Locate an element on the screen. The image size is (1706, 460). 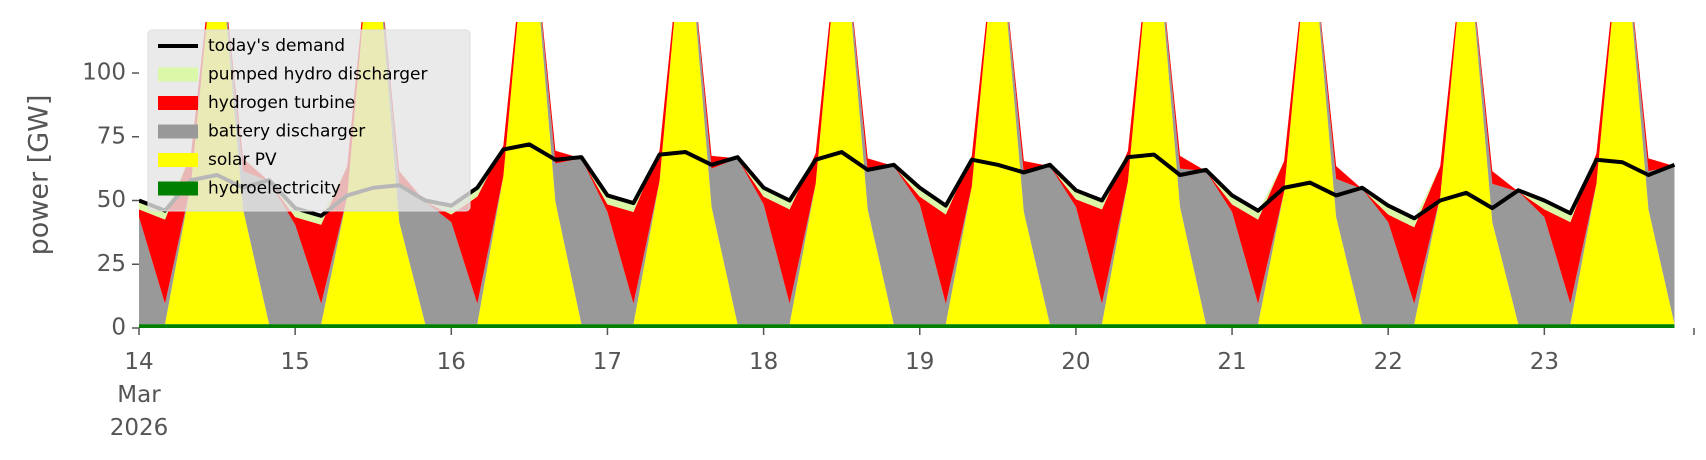
legend-label: solar PV is located at coordinates (242, 160).